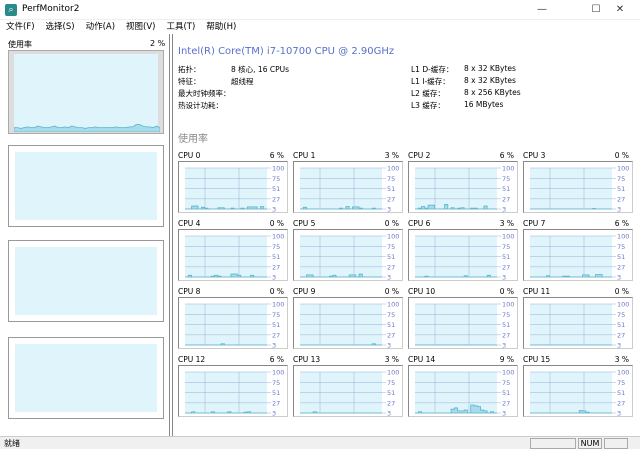 The width and height of the screenshot is (640, 449). Describe the element at coordinates (304, 291) in the screenshot. I see `cpu-label: CPU 9` at that location.